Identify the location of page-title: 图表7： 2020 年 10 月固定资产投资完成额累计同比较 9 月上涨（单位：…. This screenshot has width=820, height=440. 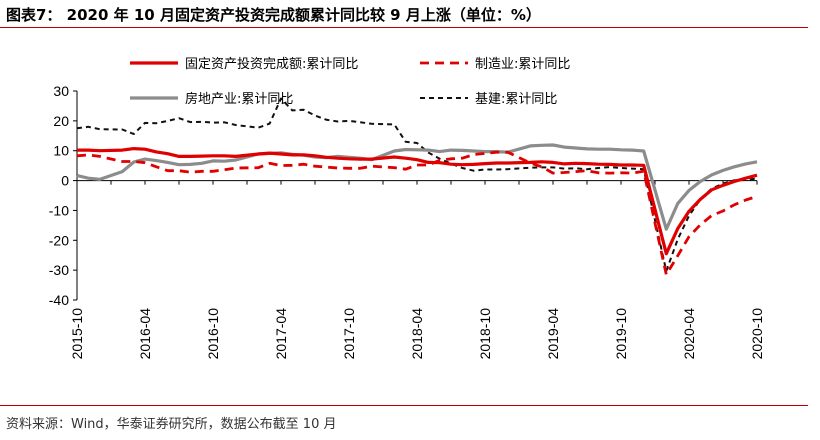
(273, 15).